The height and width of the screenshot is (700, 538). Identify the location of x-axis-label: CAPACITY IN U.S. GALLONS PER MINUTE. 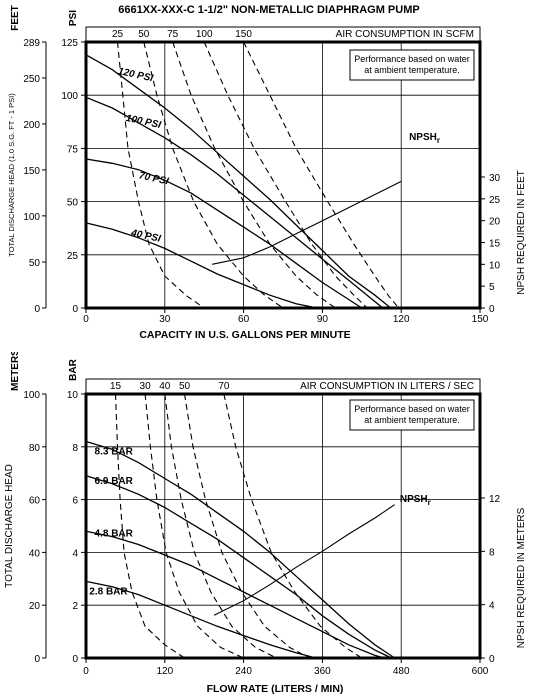
(244, 335).